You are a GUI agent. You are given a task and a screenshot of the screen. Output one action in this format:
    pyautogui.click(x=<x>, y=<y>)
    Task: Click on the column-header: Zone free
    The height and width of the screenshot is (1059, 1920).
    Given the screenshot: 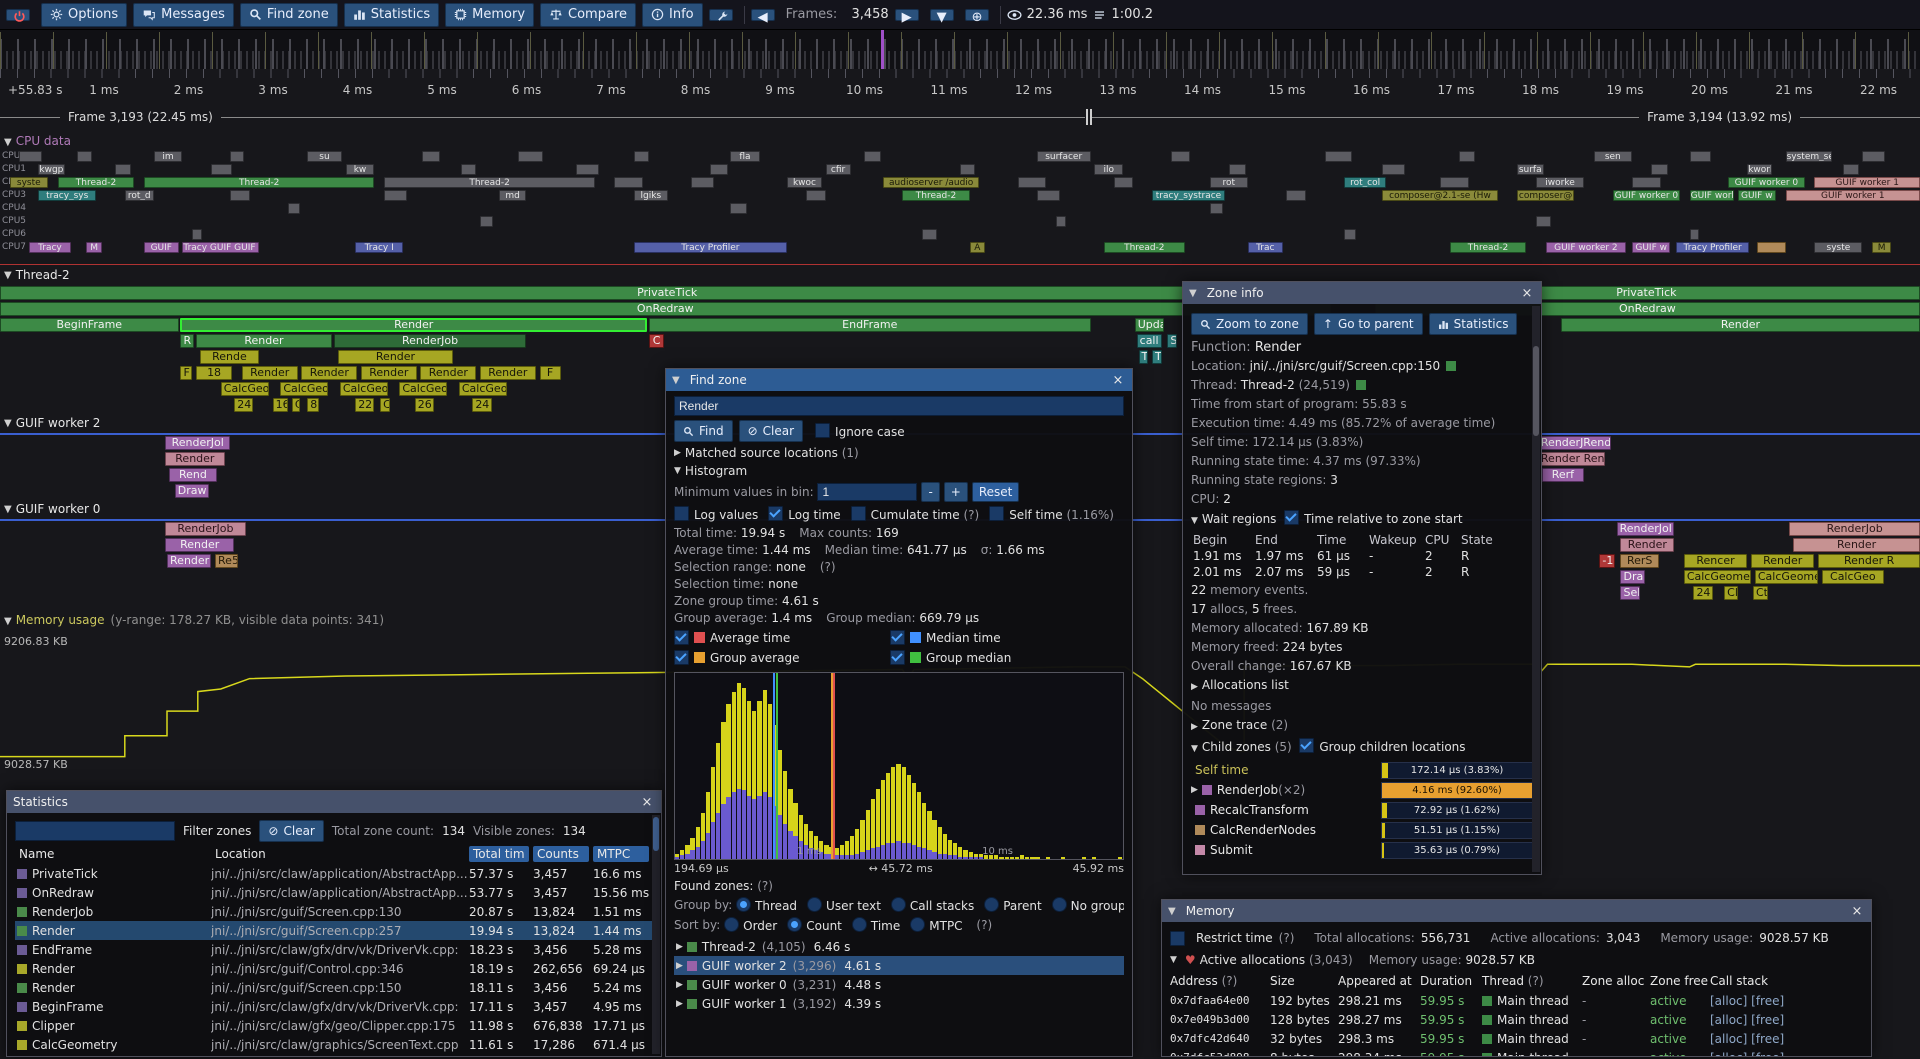 What is the action you would take?
    pyautogui.click(x=1679, y=981)
    